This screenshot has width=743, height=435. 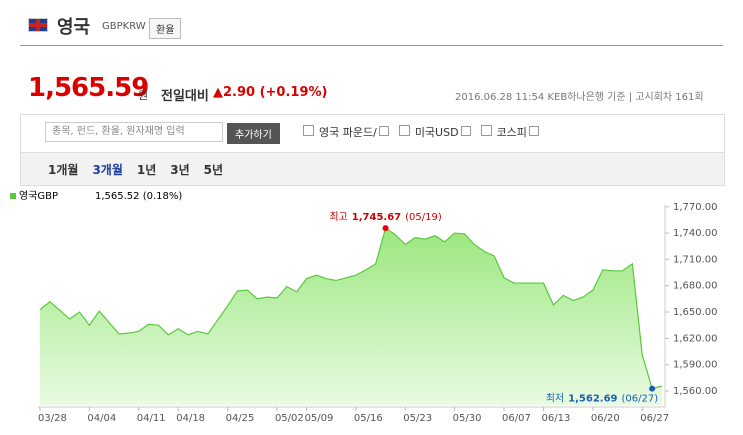 I want to click on toolbar, so click(x=372, y=134).